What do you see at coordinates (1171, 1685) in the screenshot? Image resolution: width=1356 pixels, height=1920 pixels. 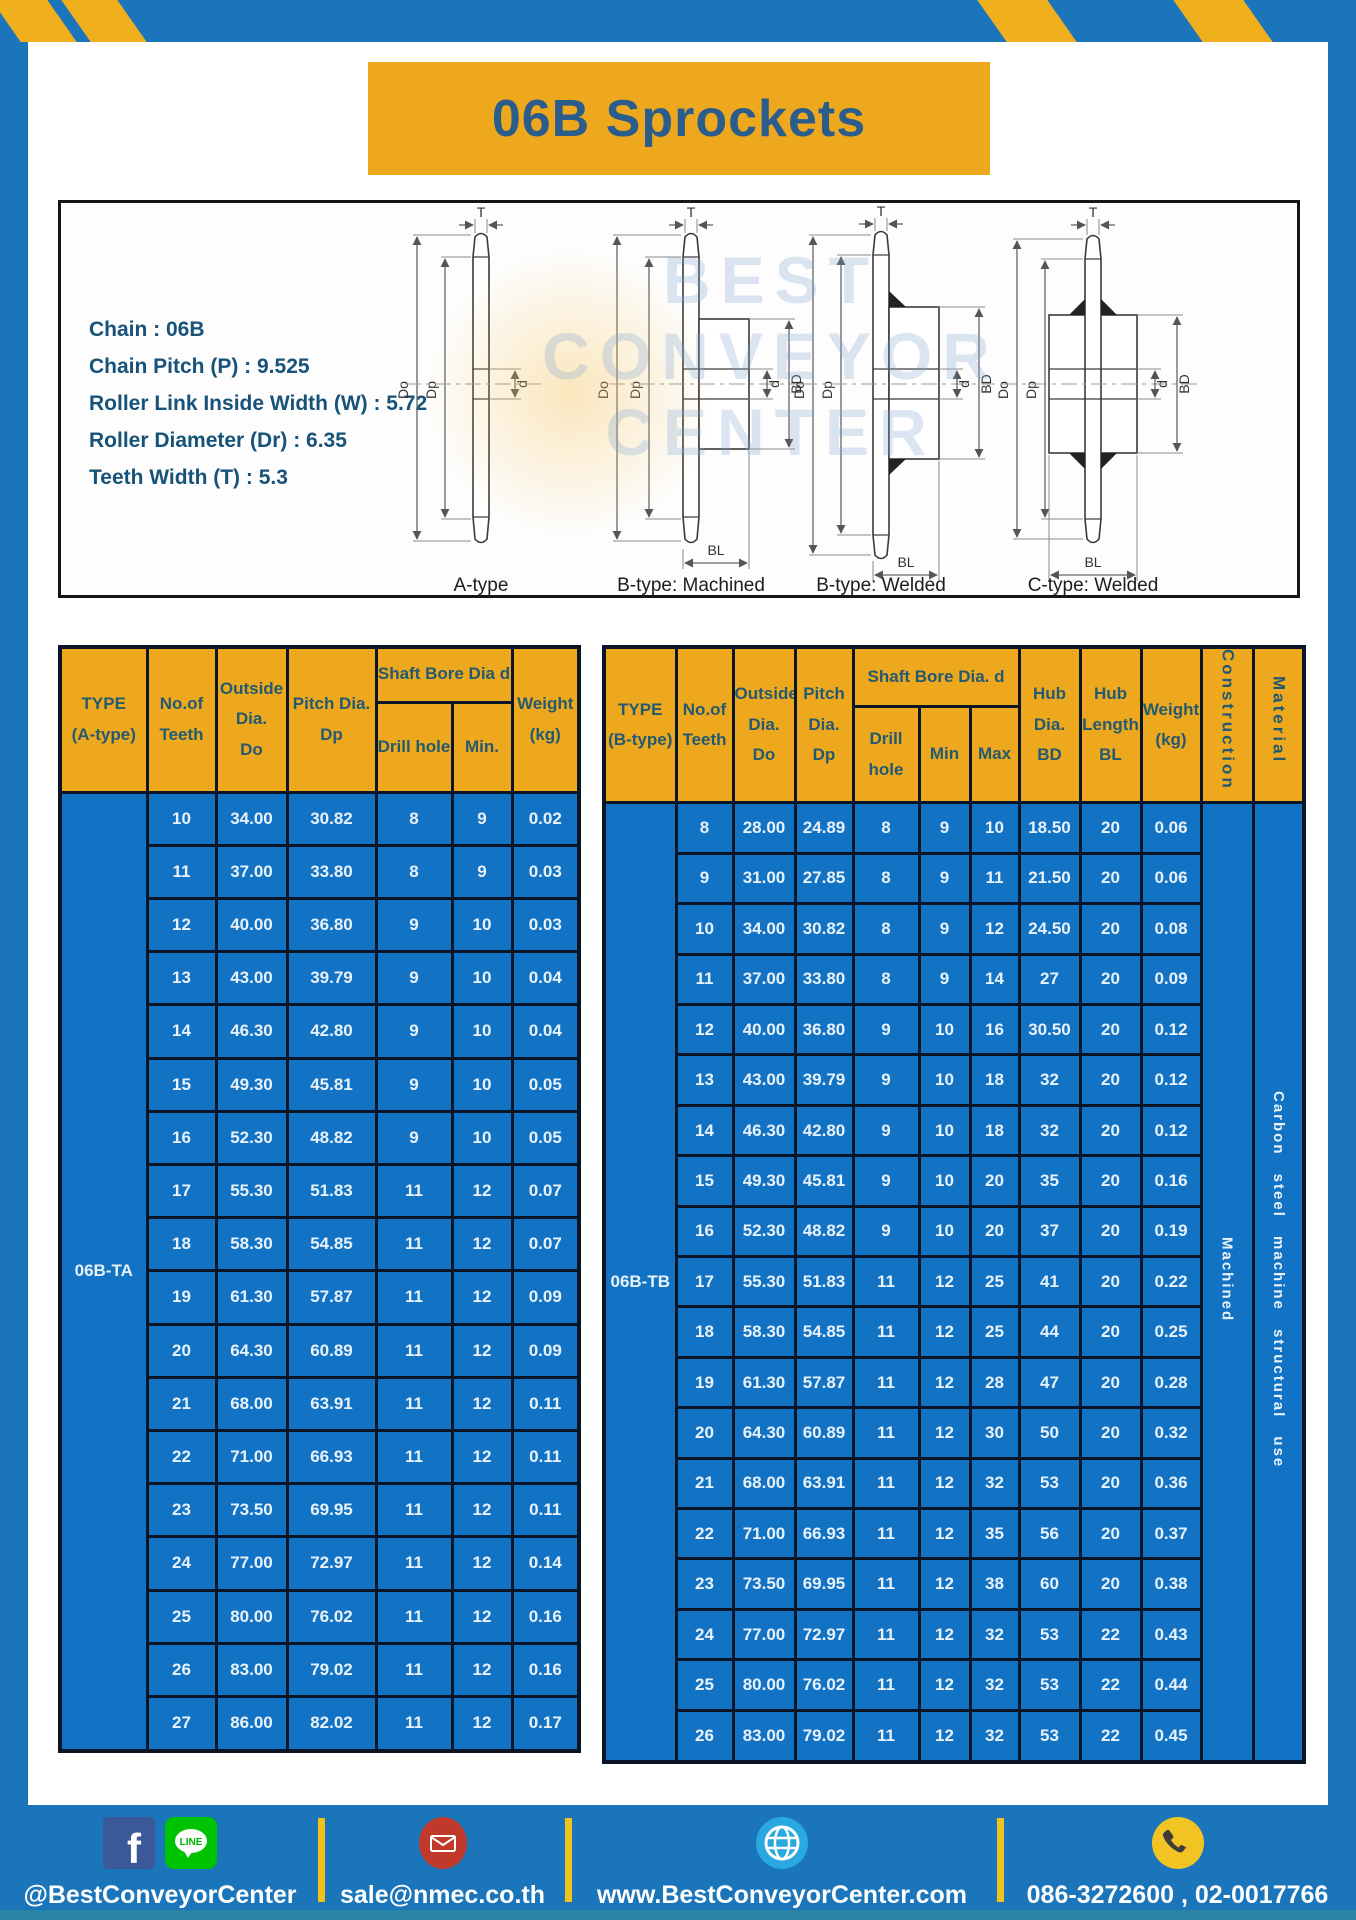 I see `data-cell: 0.44` at bounding box center [1171, 1685].